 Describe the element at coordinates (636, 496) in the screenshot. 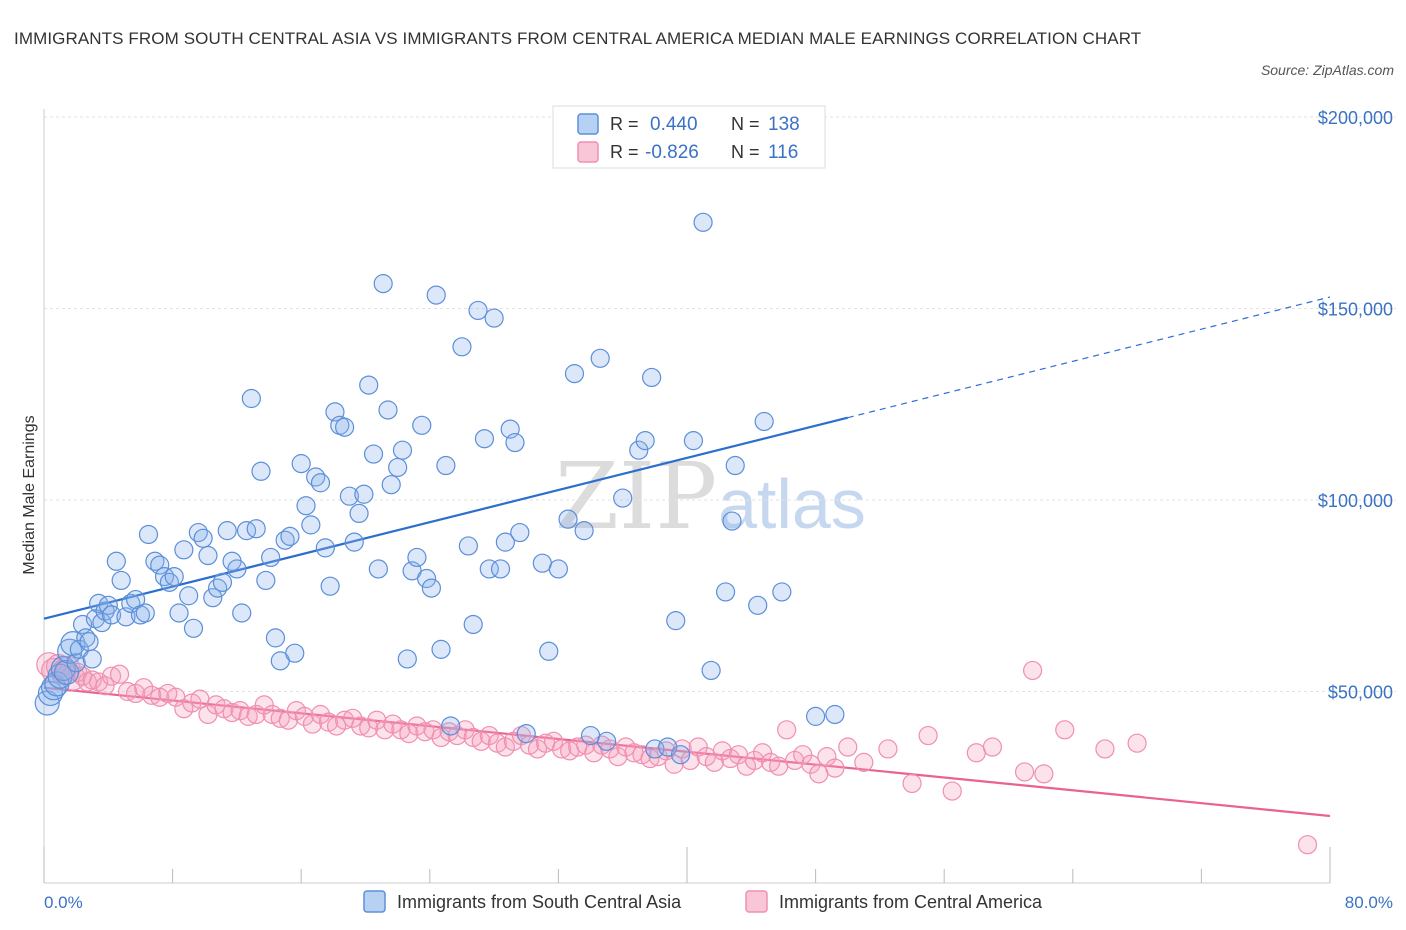

I see `watermark-zip: ZIP` at that location.